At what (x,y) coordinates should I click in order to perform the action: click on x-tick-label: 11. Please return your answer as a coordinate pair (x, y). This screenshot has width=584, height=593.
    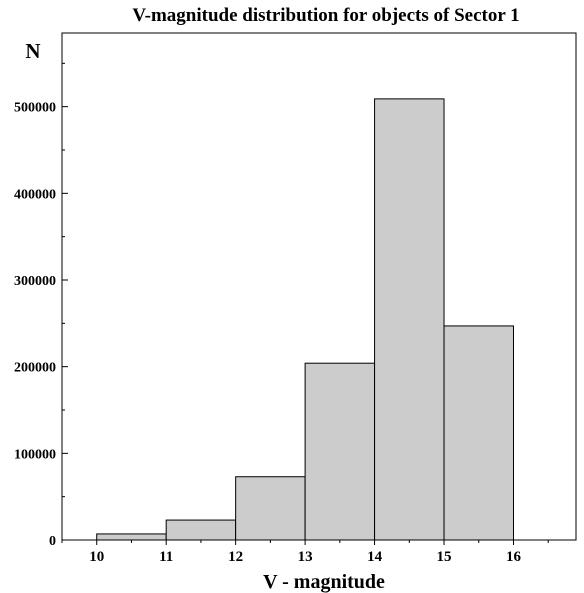
    Looking at the image, I should click on (166, 557).